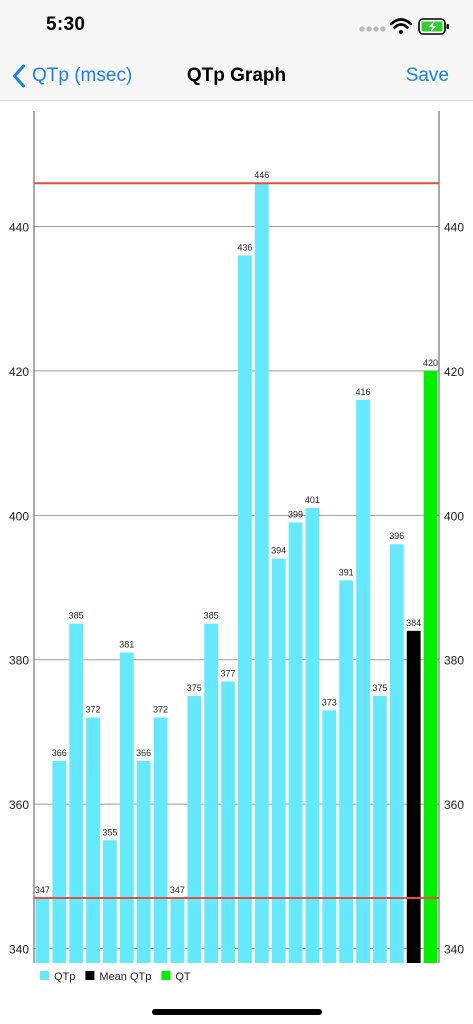  Describe the element at coordinates (19, 228) in the screenshot. I see `y-tick-label-left: 440` at that location.